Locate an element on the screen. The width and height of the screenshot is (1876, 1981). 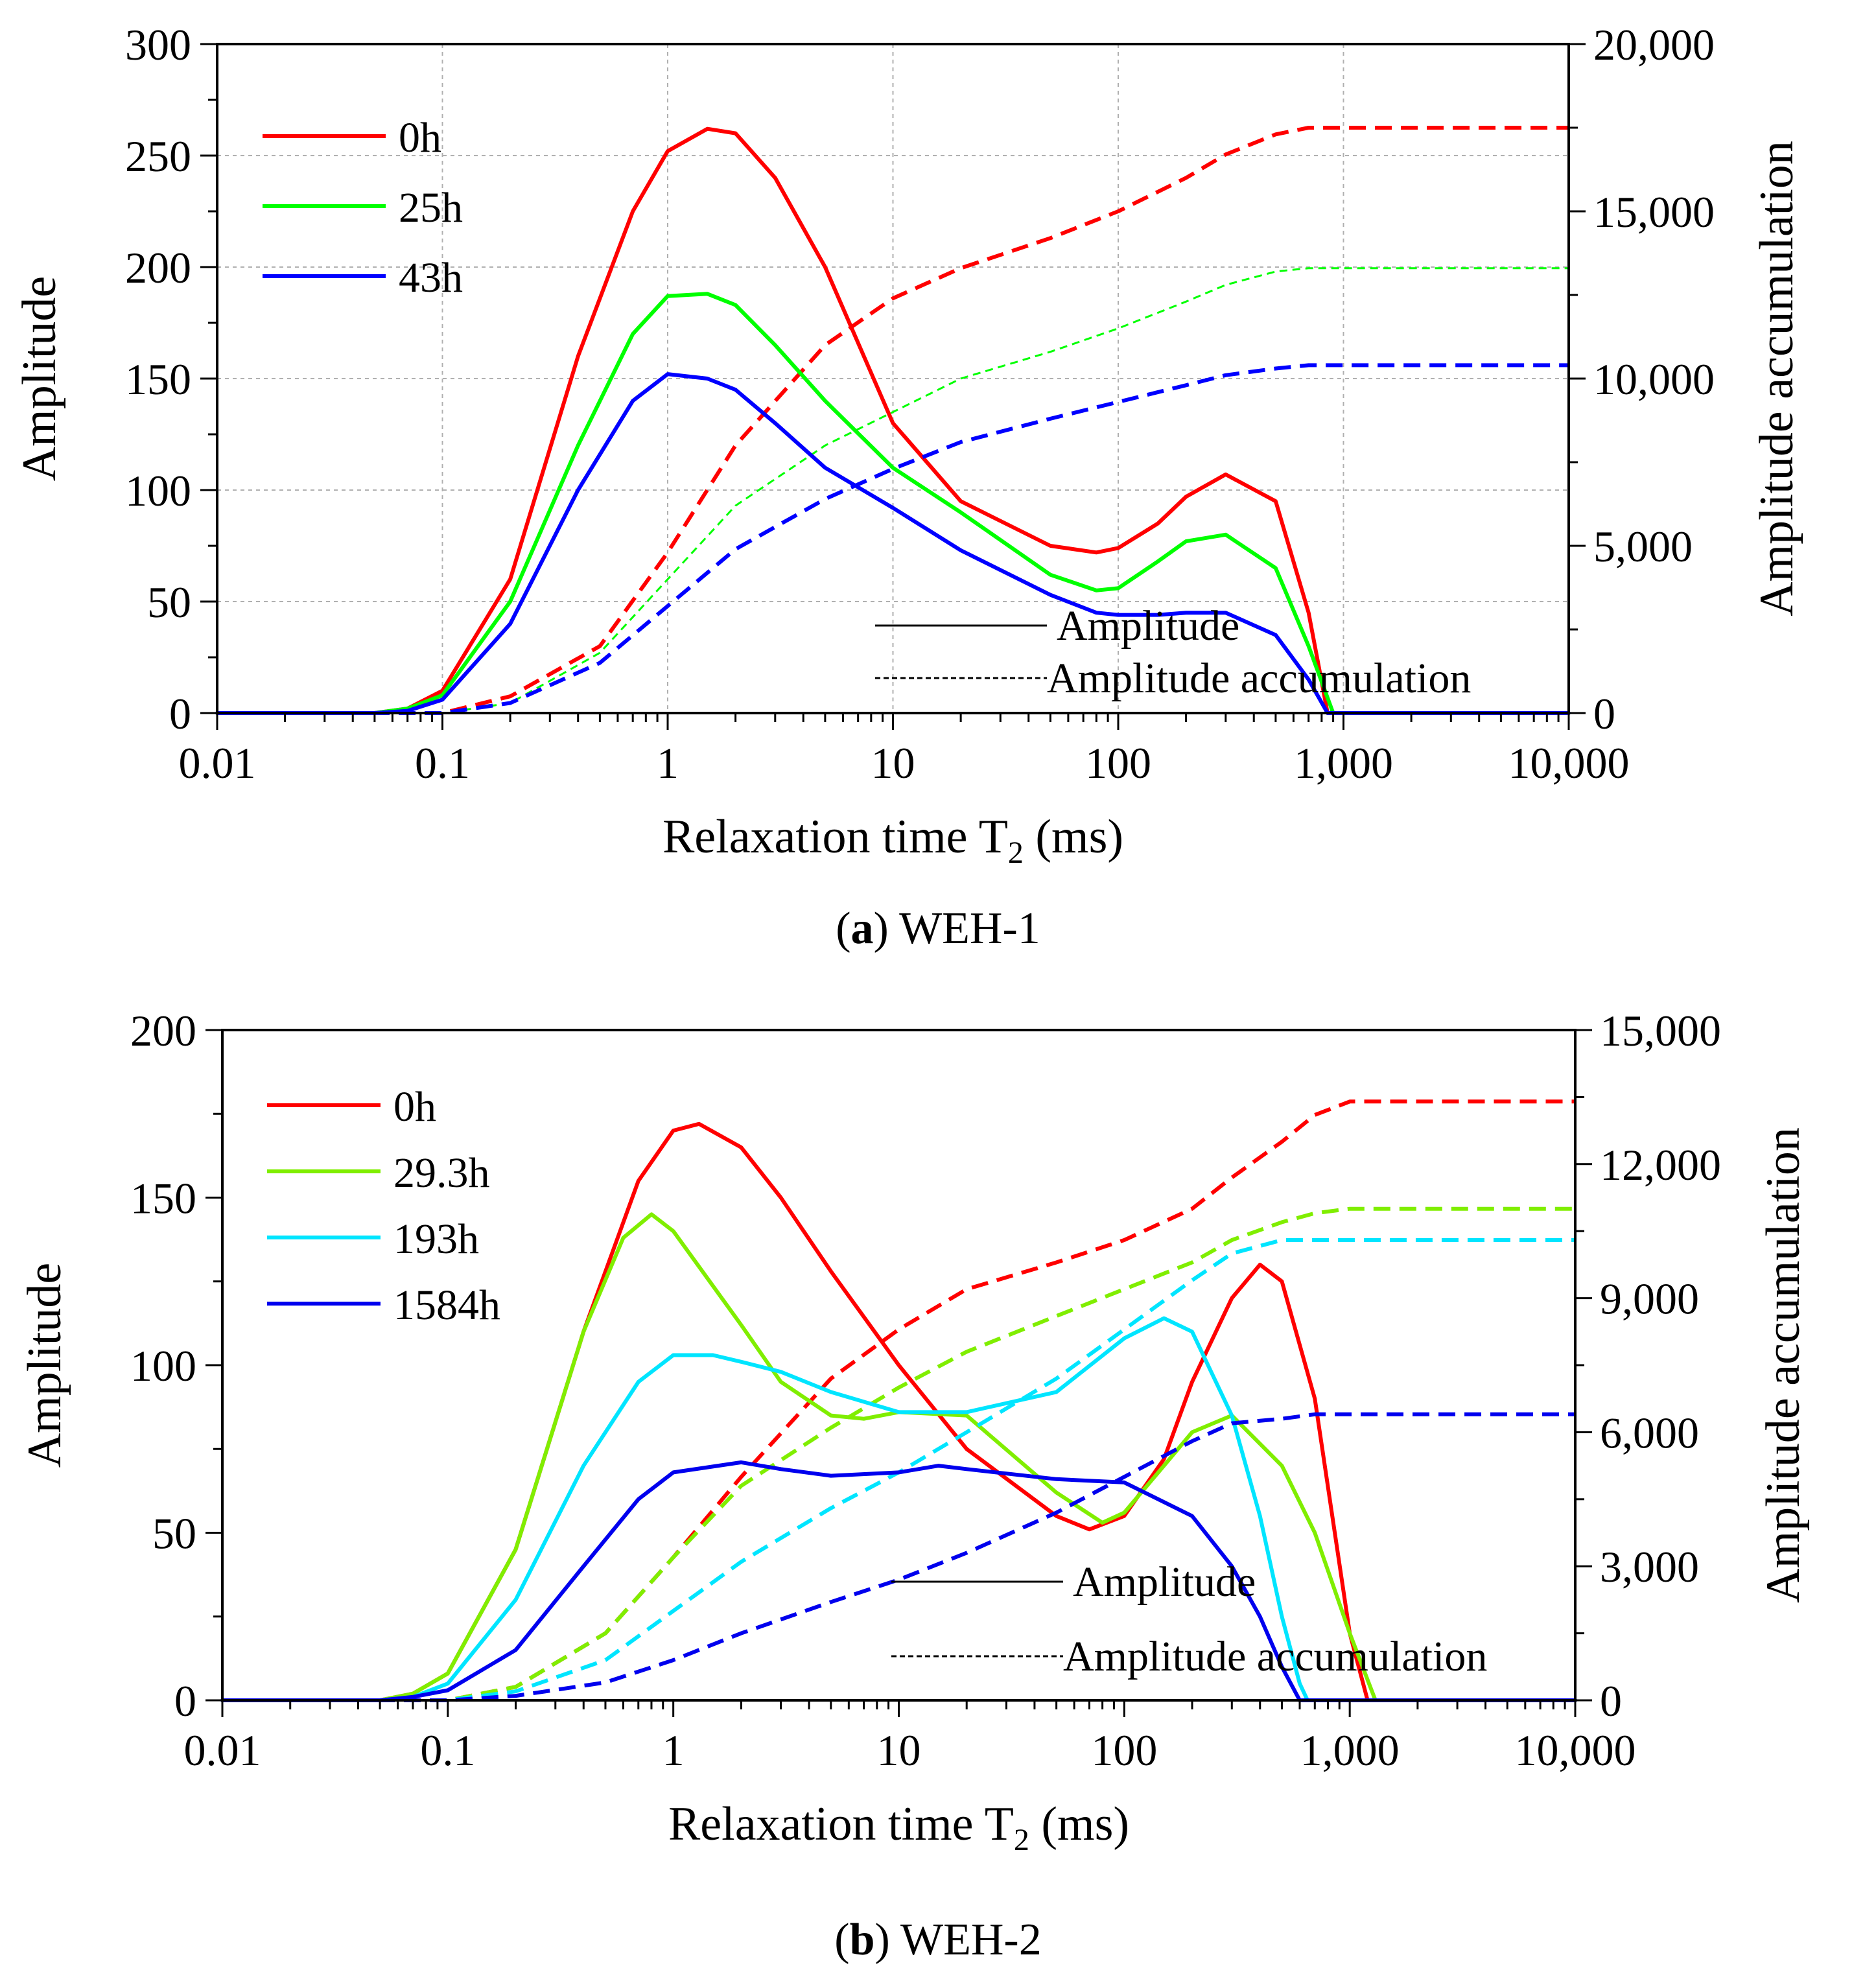
panel-a-y2-tick-labels: 0 5,000 10,000 15,000 20,000 is located at coordinates (1654, 379).